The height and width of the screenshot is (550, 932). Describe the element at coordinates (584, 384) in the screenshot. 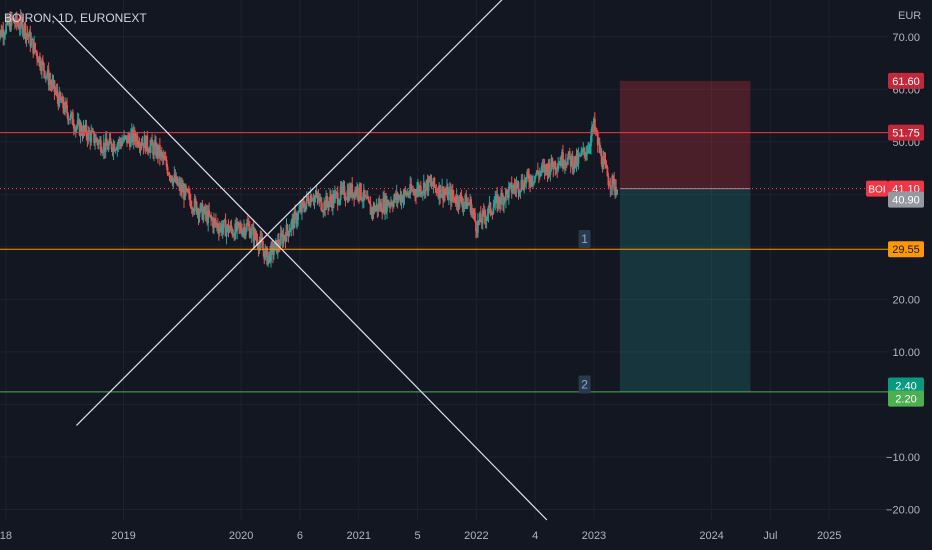

I see `marker-badge` at that location.